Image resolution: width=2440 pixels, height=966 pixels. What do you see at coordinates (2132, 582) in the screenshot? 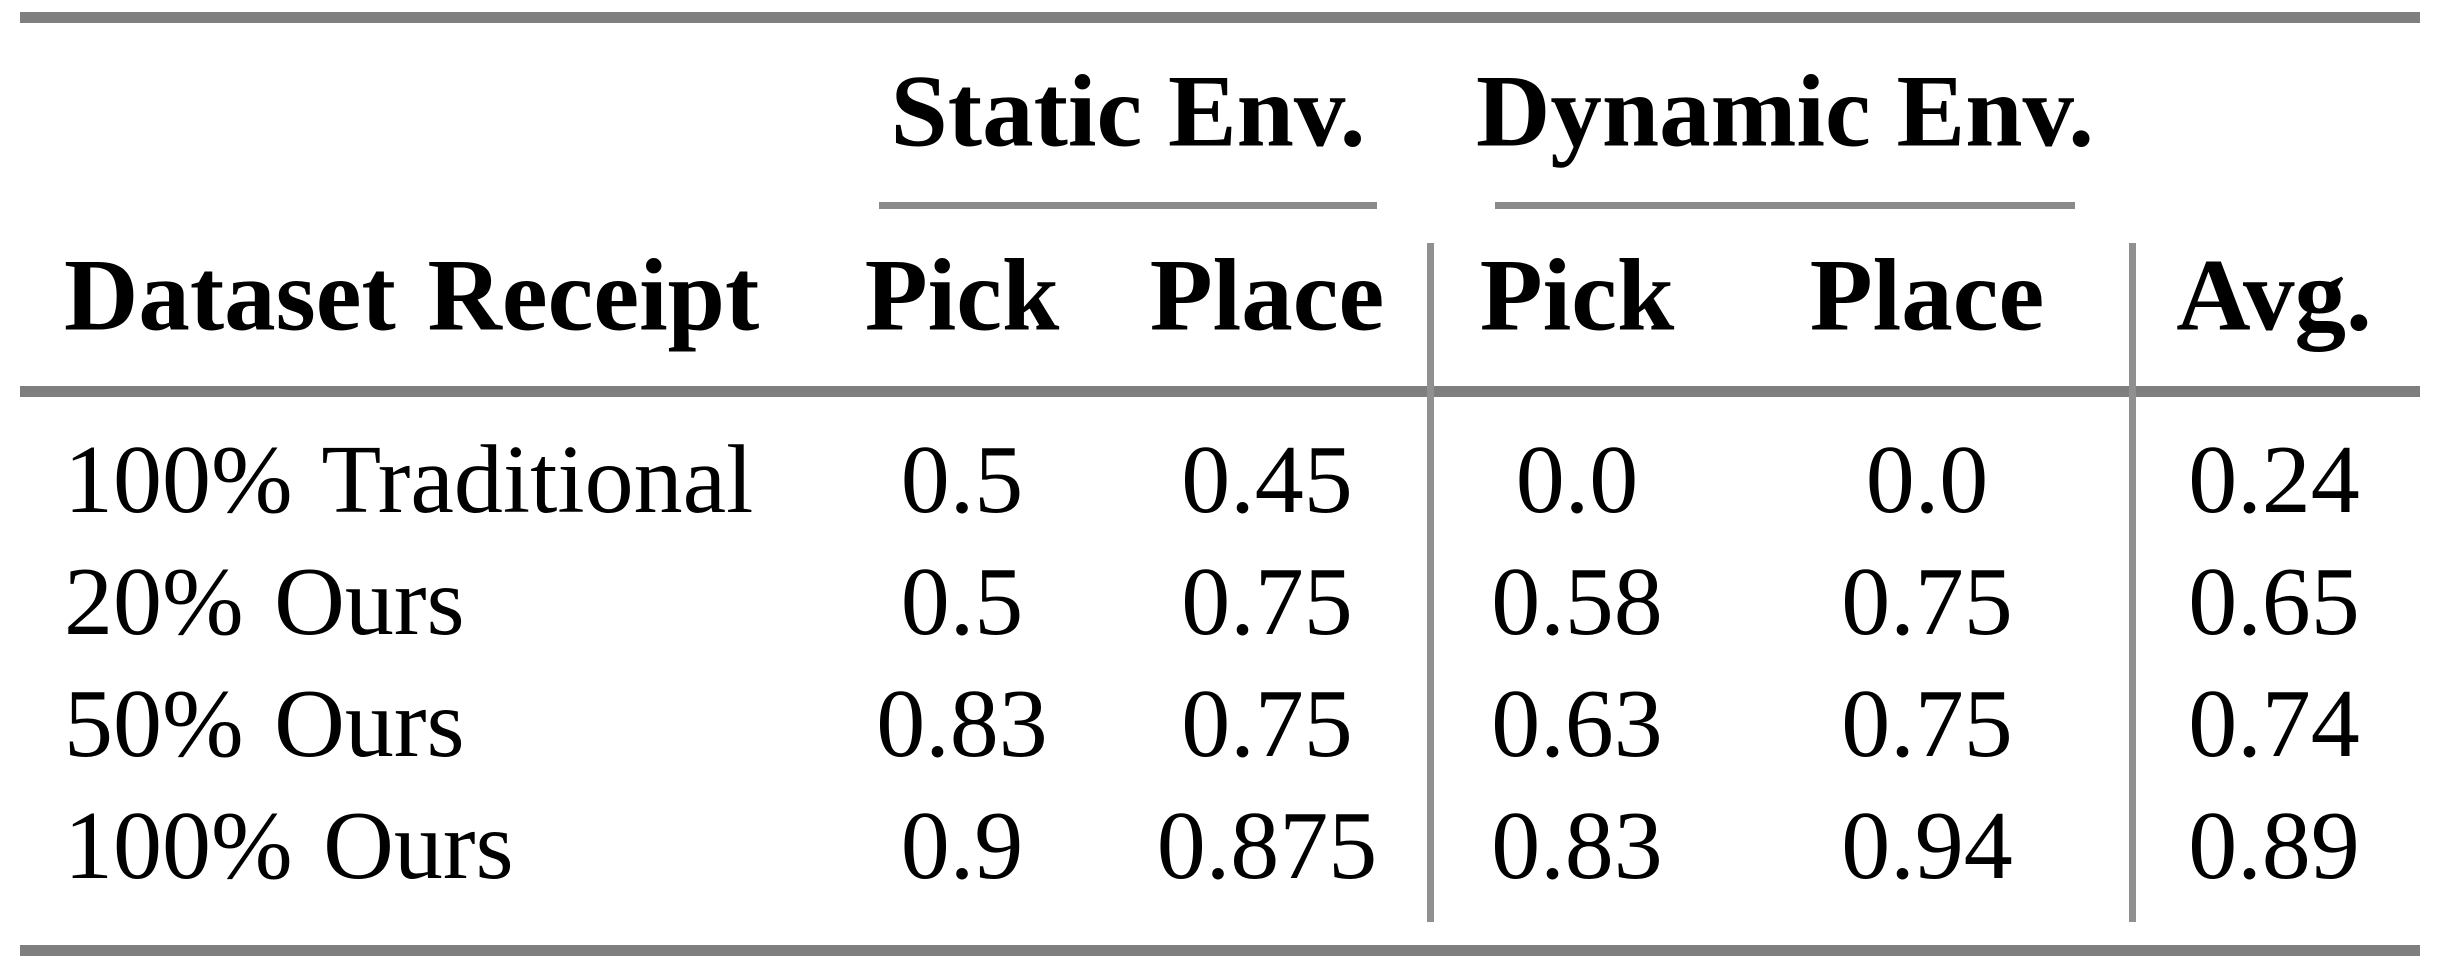
I see `column-separator-dynamic-avg` at bounding box center [2132, 582].